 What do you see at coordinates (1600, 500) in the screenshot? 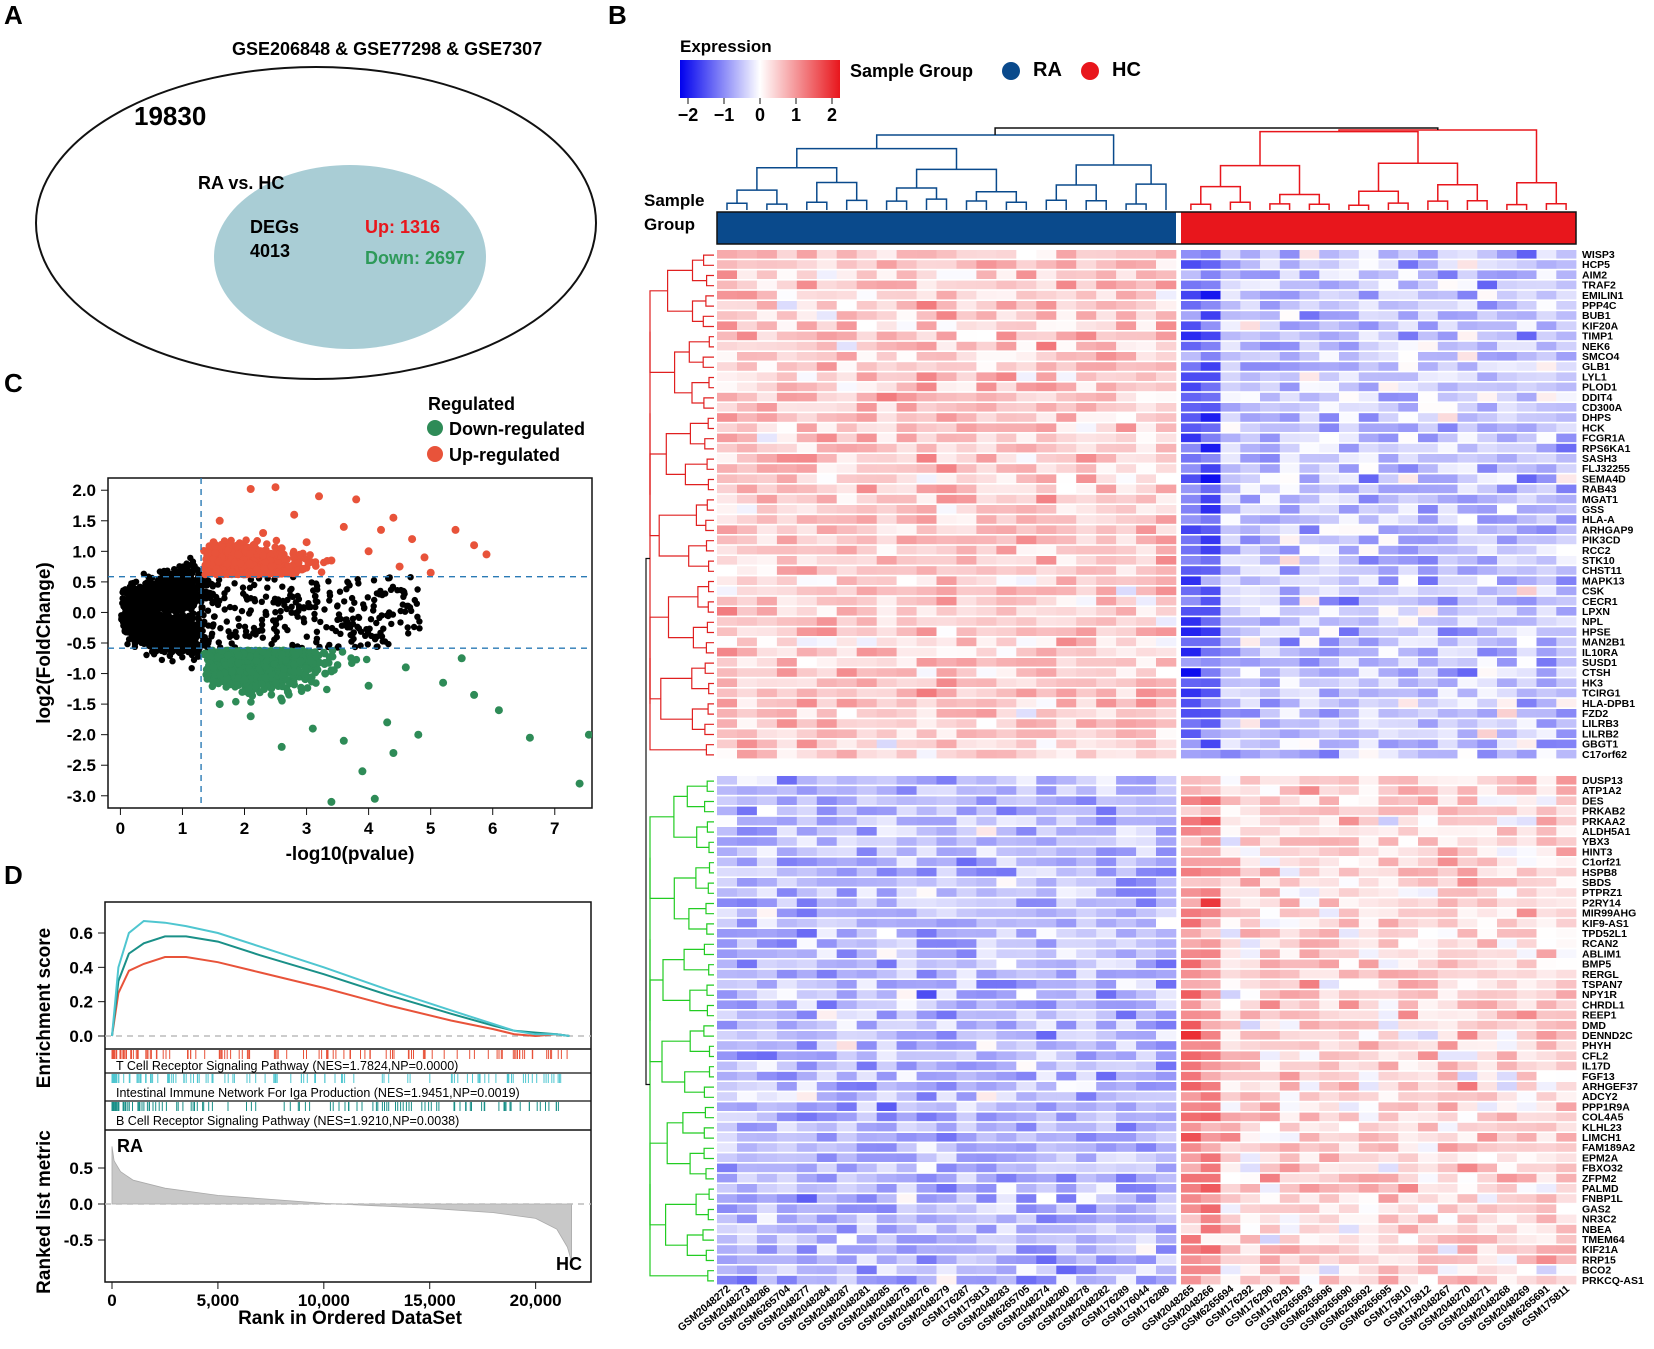
I see `gene-label: MGAT1` at bounding box center [1600, 500].